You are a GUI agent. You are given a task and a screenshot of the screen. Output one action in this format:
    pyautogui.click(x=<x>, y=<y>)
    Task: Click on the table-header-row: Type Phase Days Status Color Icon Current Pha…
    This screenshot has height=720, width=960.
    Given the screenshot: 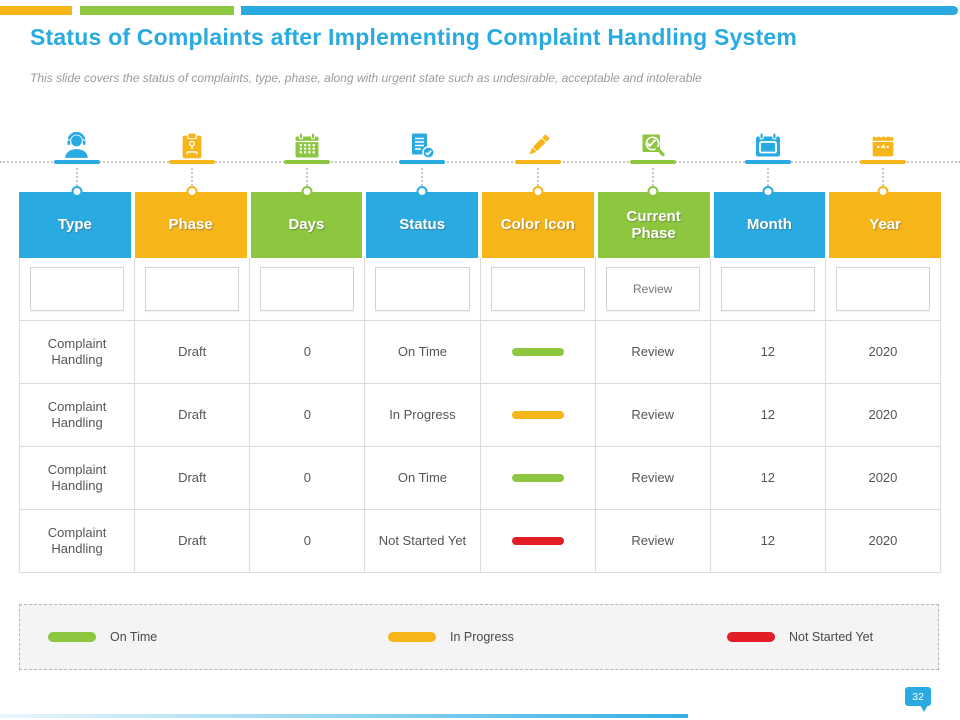 What is the action you would take?
    pyautogui.click(x=480, y=225)
    